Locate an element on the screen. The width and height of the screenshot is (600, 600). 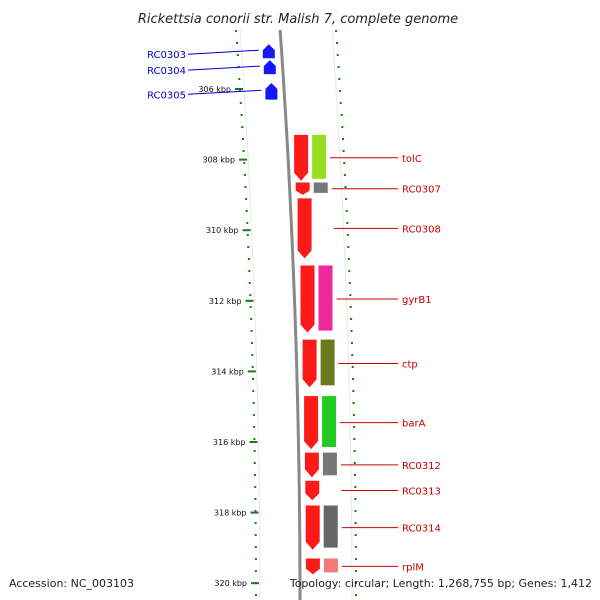
tick-label: 306 kbp is located at coordinates (214, 89).